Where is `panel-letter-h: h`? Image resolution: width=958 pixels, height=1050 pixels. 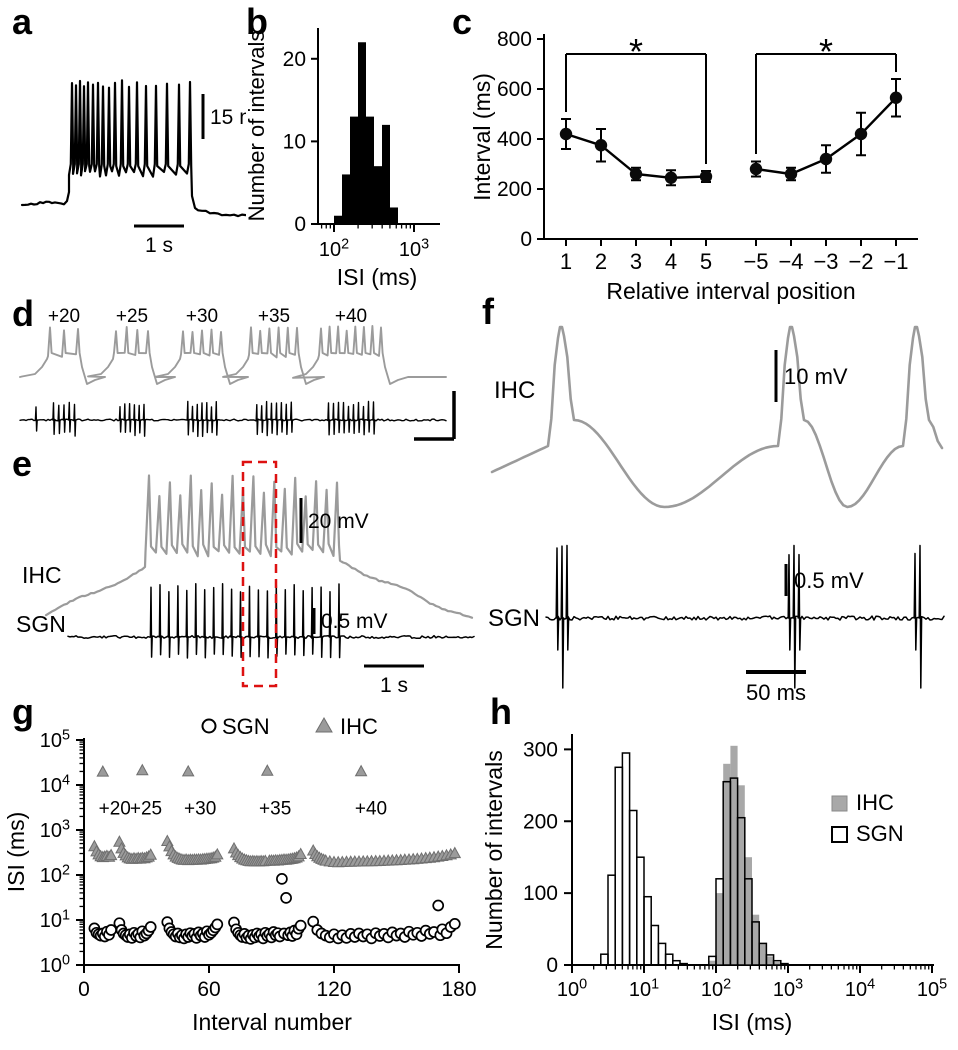
panel-letter-h: h is located at coordinates (501, 711).